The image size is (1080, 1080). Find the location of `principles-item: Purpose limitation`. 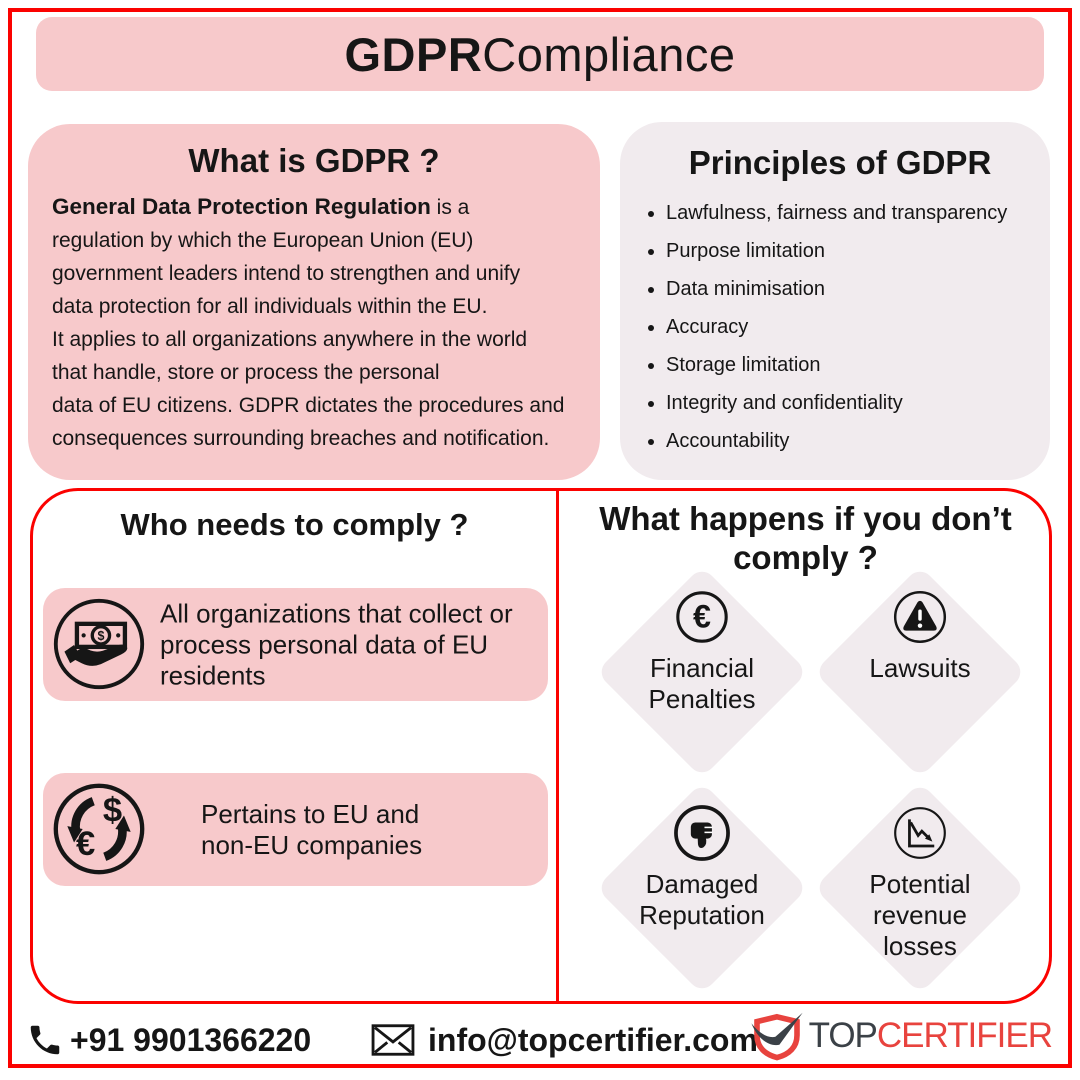

principles-item: Purpose limitation is located at coordinates (852, 251).